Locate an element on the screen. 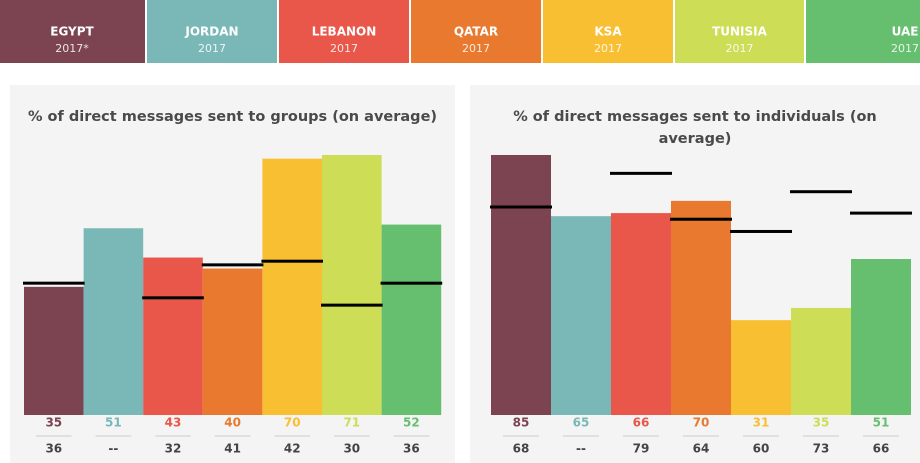  country-name: KSA is located at coordinates (608, 32).